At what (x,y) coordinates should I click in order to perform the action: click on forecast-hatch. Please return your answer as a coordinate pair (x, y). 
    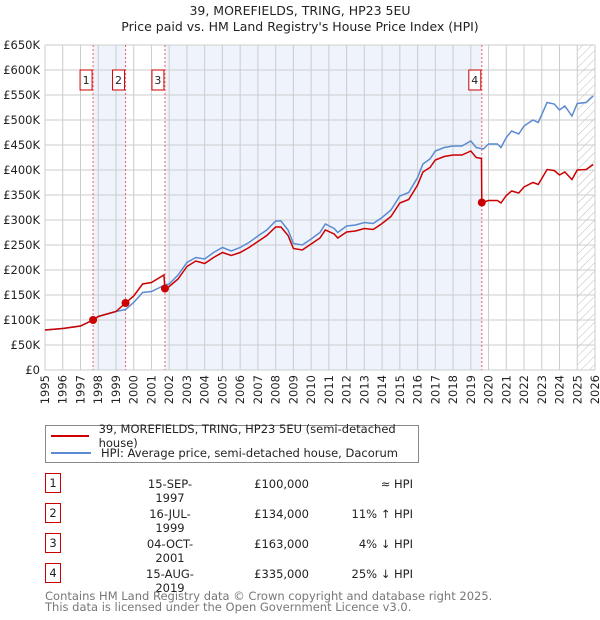
    Looking at the image, I should click on (586, 207).